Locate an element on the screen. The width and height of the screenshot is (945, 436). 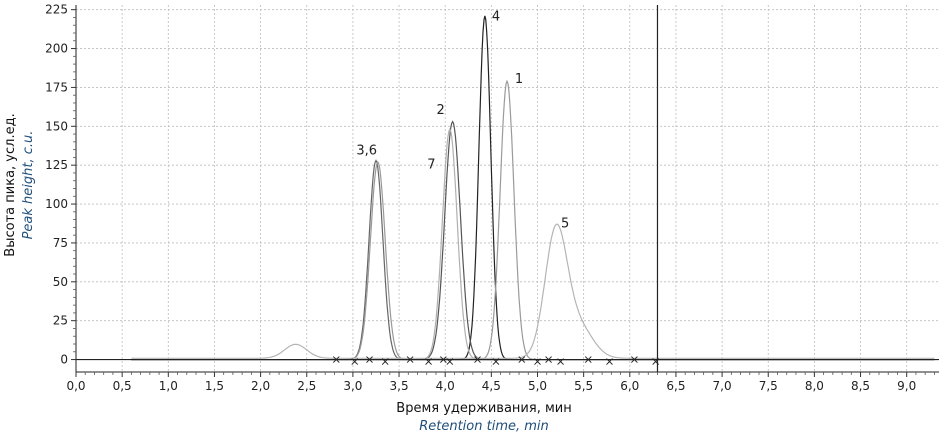
x-tick-label: 5,0 is located at coordinates (537, 386).